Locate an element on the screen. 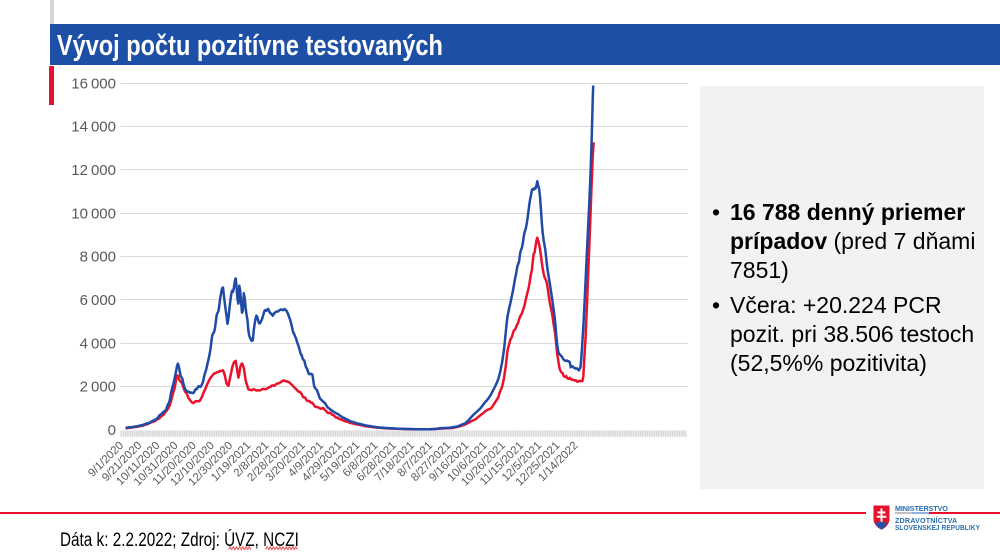 Image resolution: width=1000 pixels, height=554 pixels. svg-text: 16 000 is located at coordinates (93, 83).